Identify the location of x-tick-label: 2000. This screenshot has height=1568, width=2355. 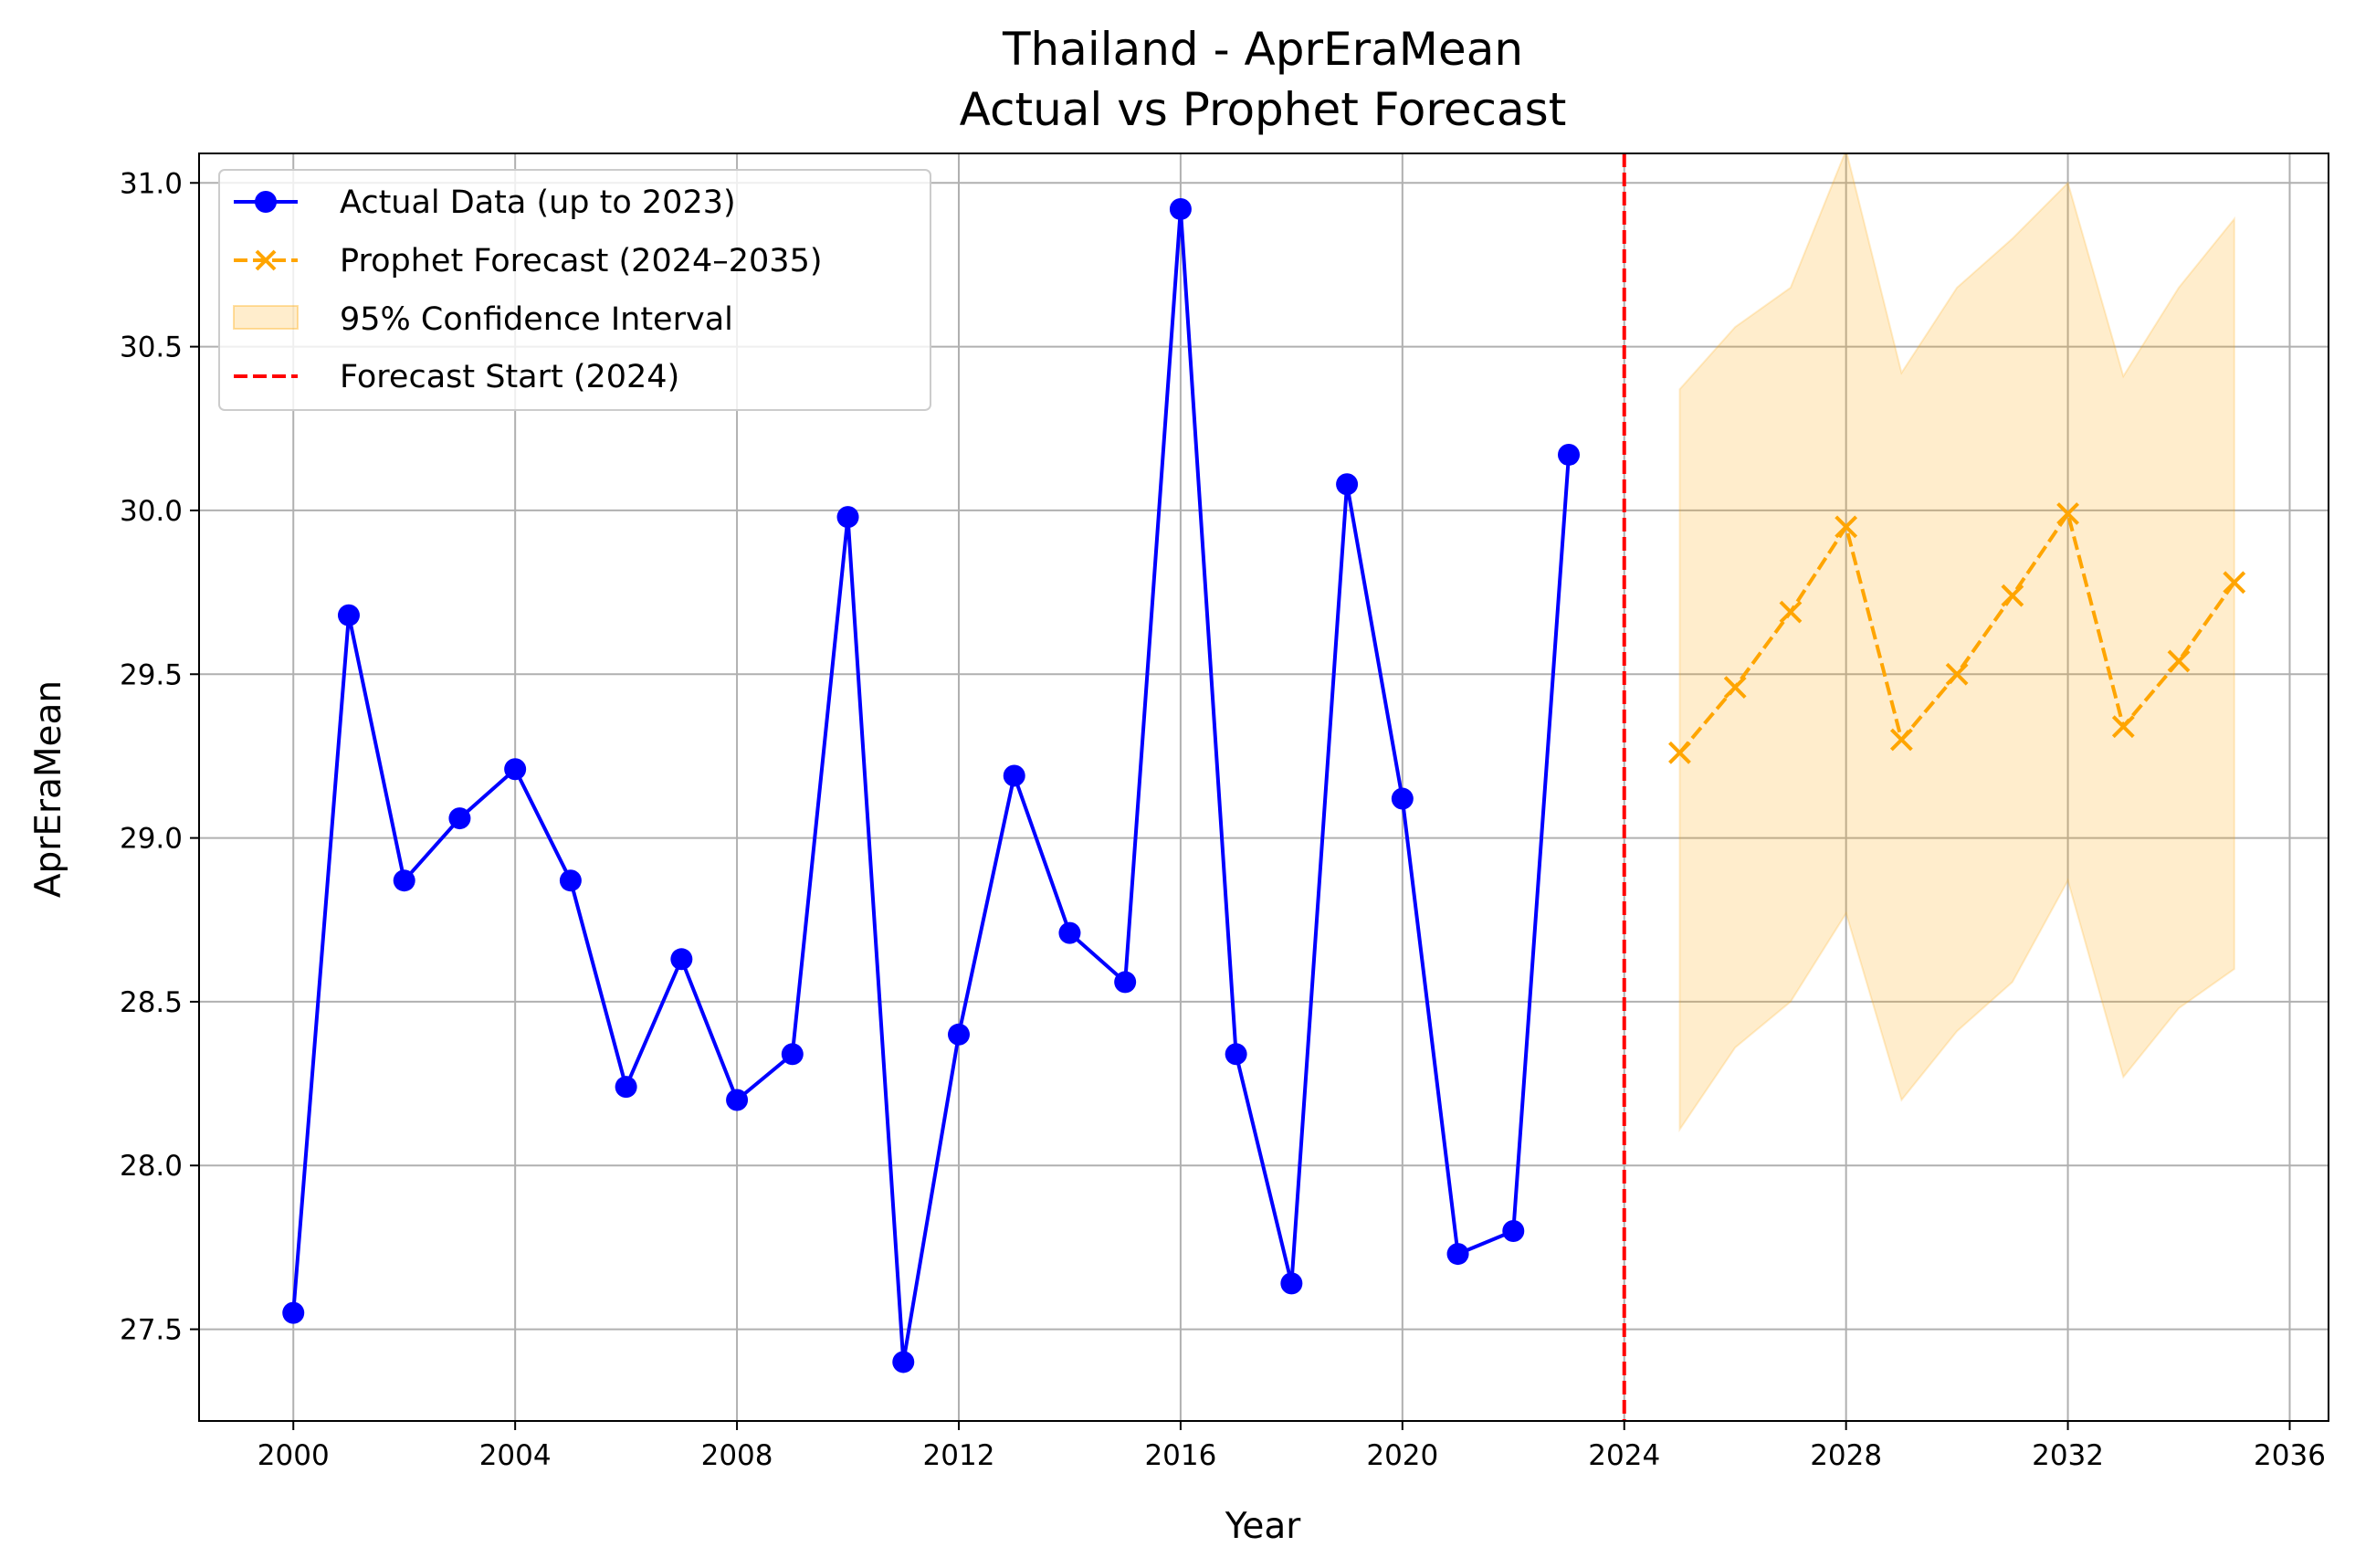
(294, 1455).